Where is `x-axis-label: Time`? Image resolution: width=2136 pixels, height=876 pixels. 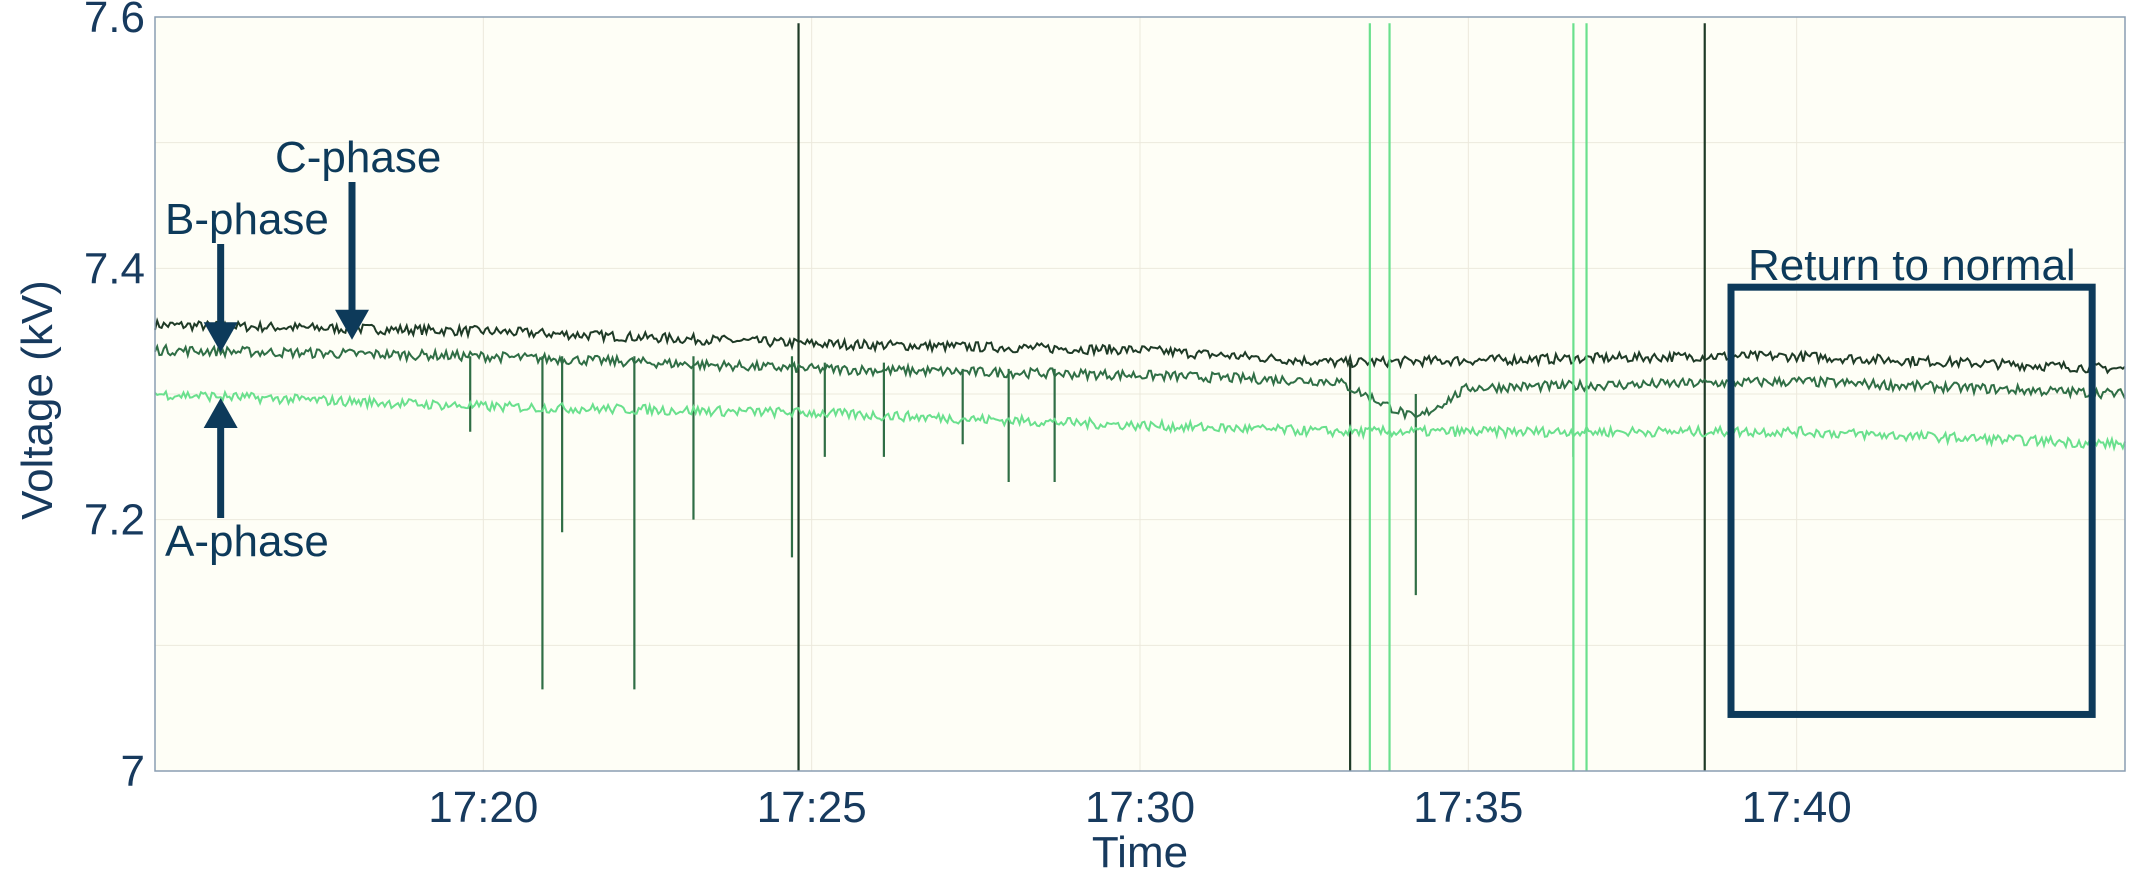
x-axis-label: Time is located at coordinates (1140, 852).